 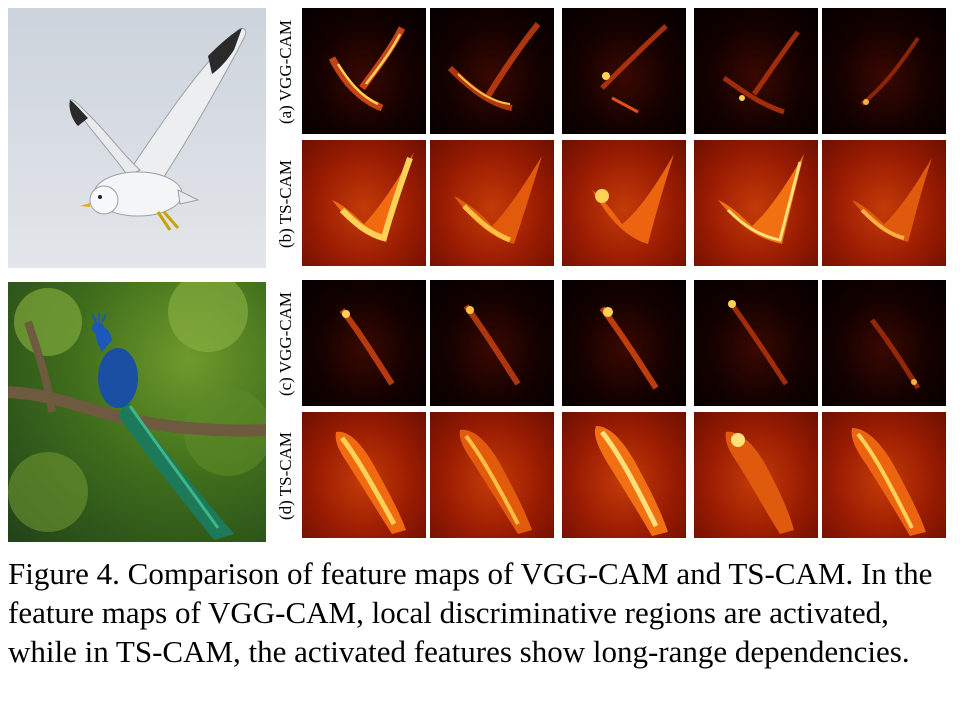 What do you see at coordinates (158, 129) in the screenshot?
I see `seagull-silhouette` at bounding box center [158, 129].